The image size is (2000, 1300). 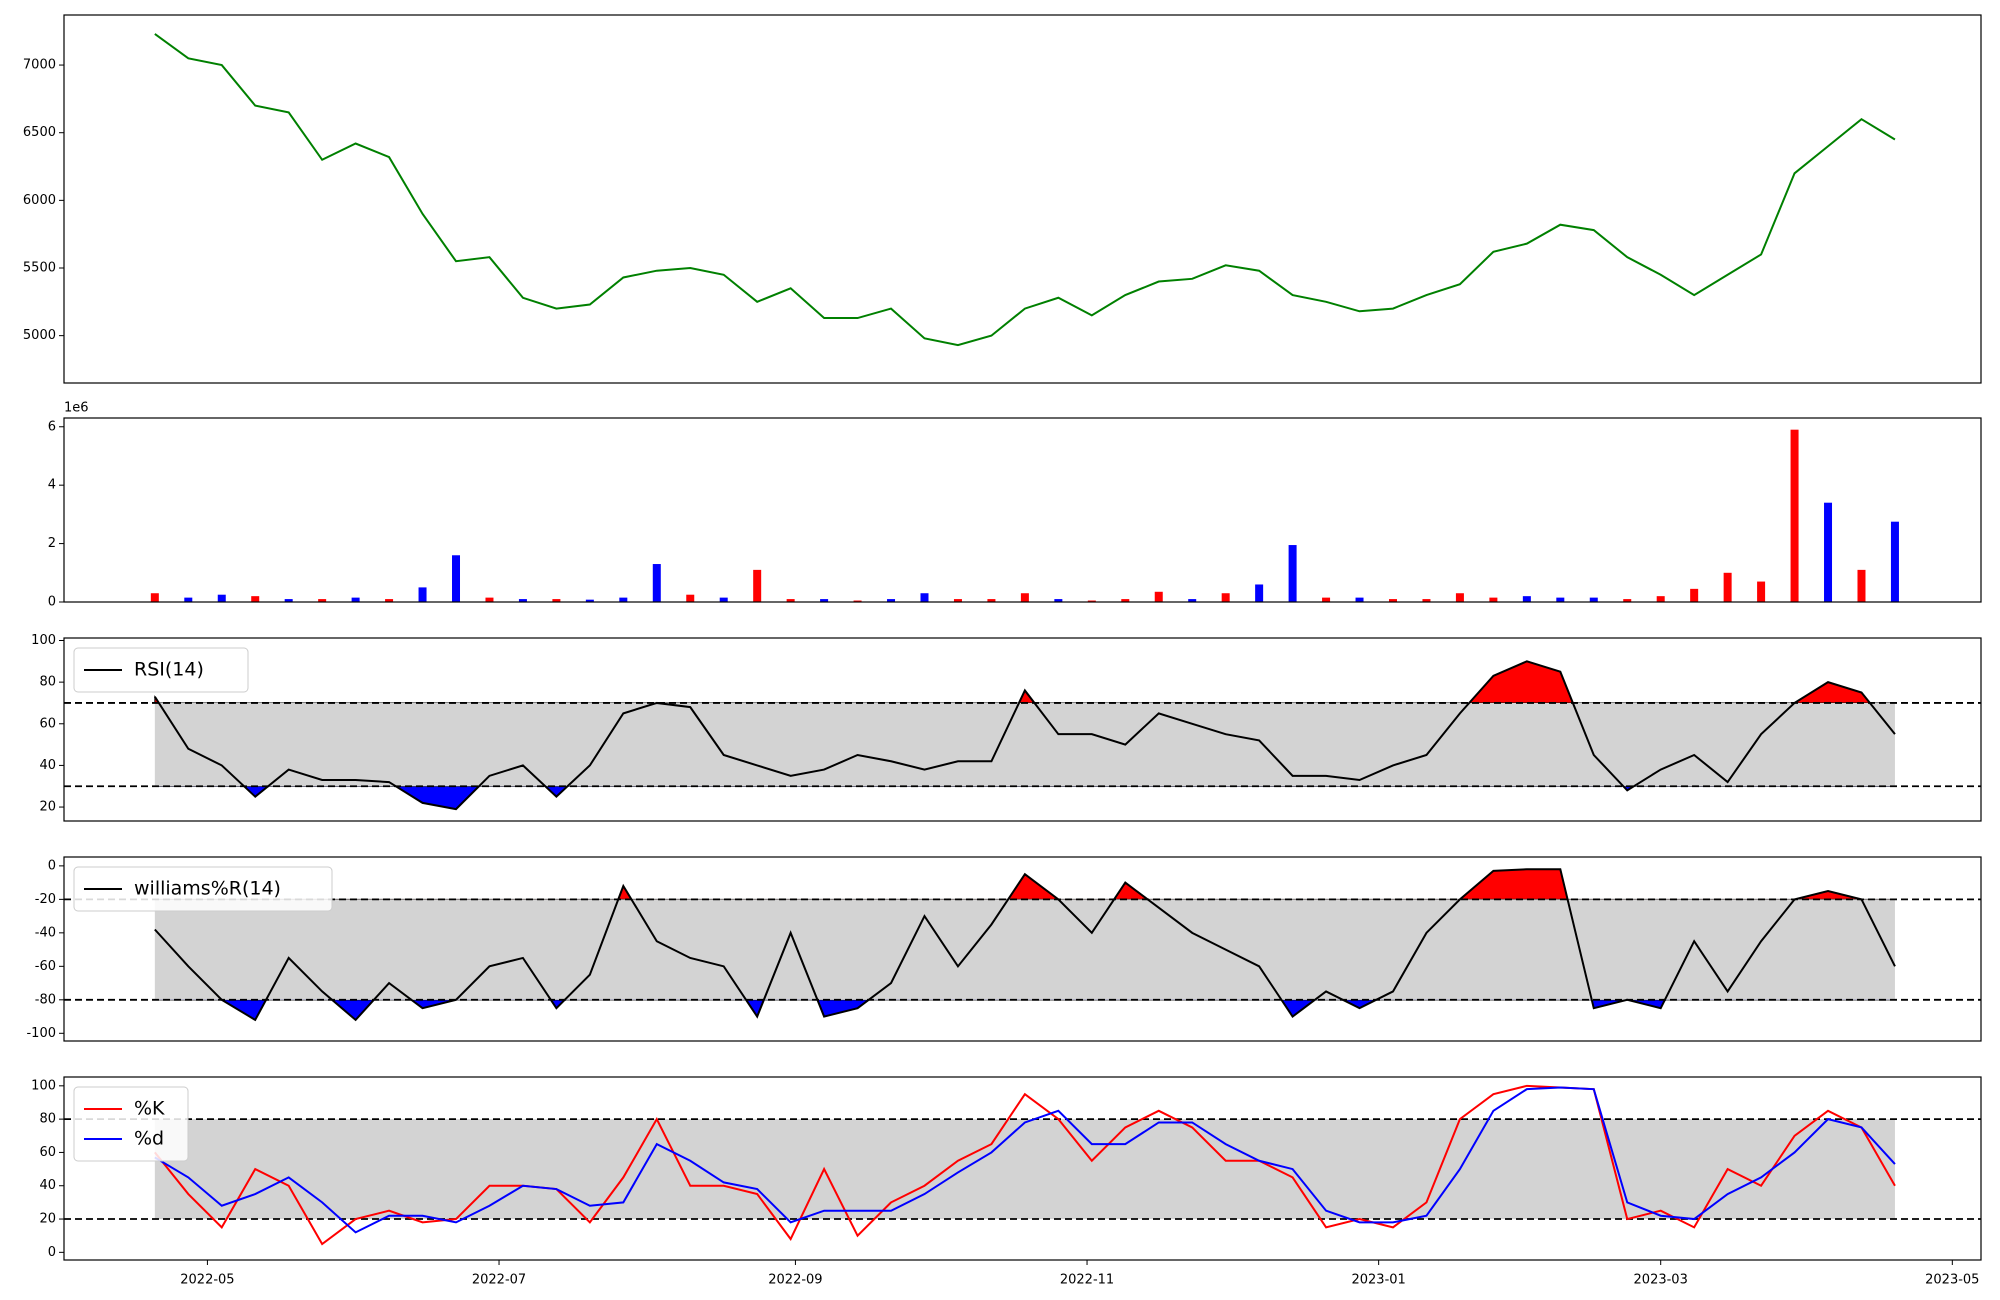 I want to click on legend-label: %d, so click(x=149, y=1139).